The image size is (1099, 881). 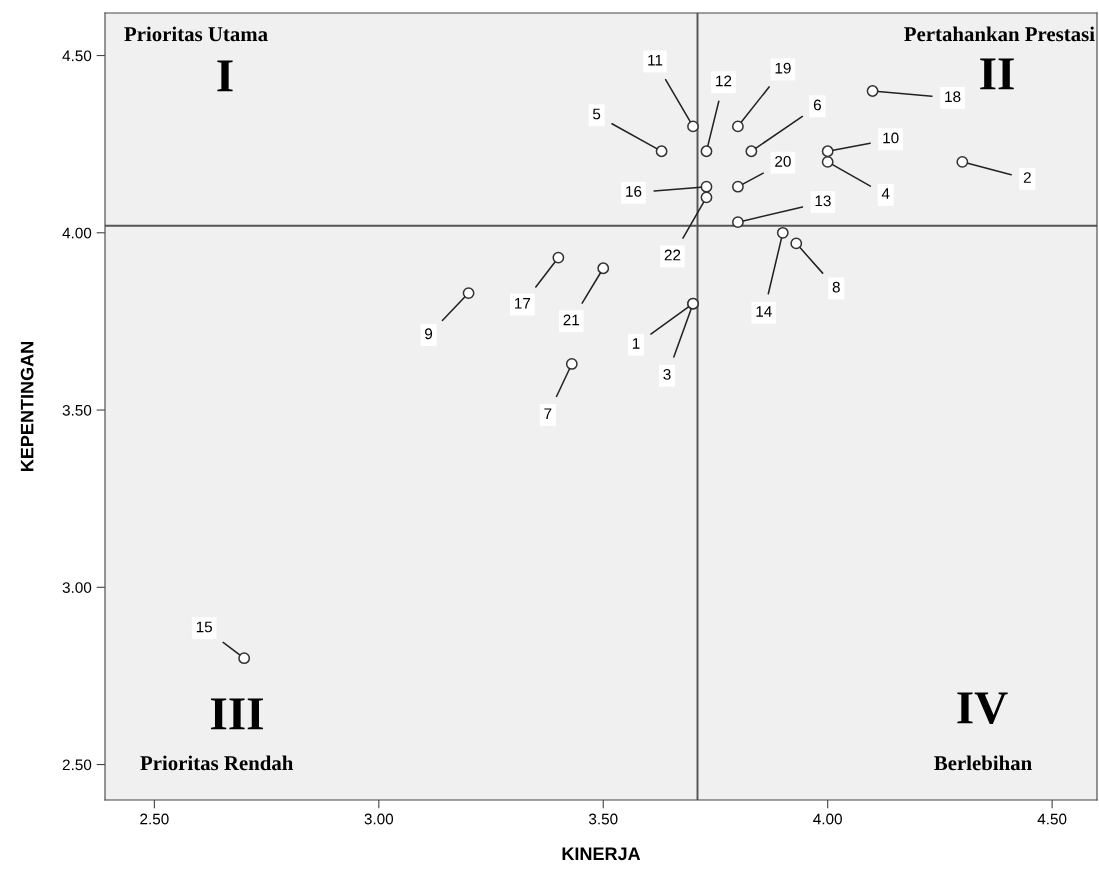 I want to click on annotation: 3, so click(x=667, y=374).